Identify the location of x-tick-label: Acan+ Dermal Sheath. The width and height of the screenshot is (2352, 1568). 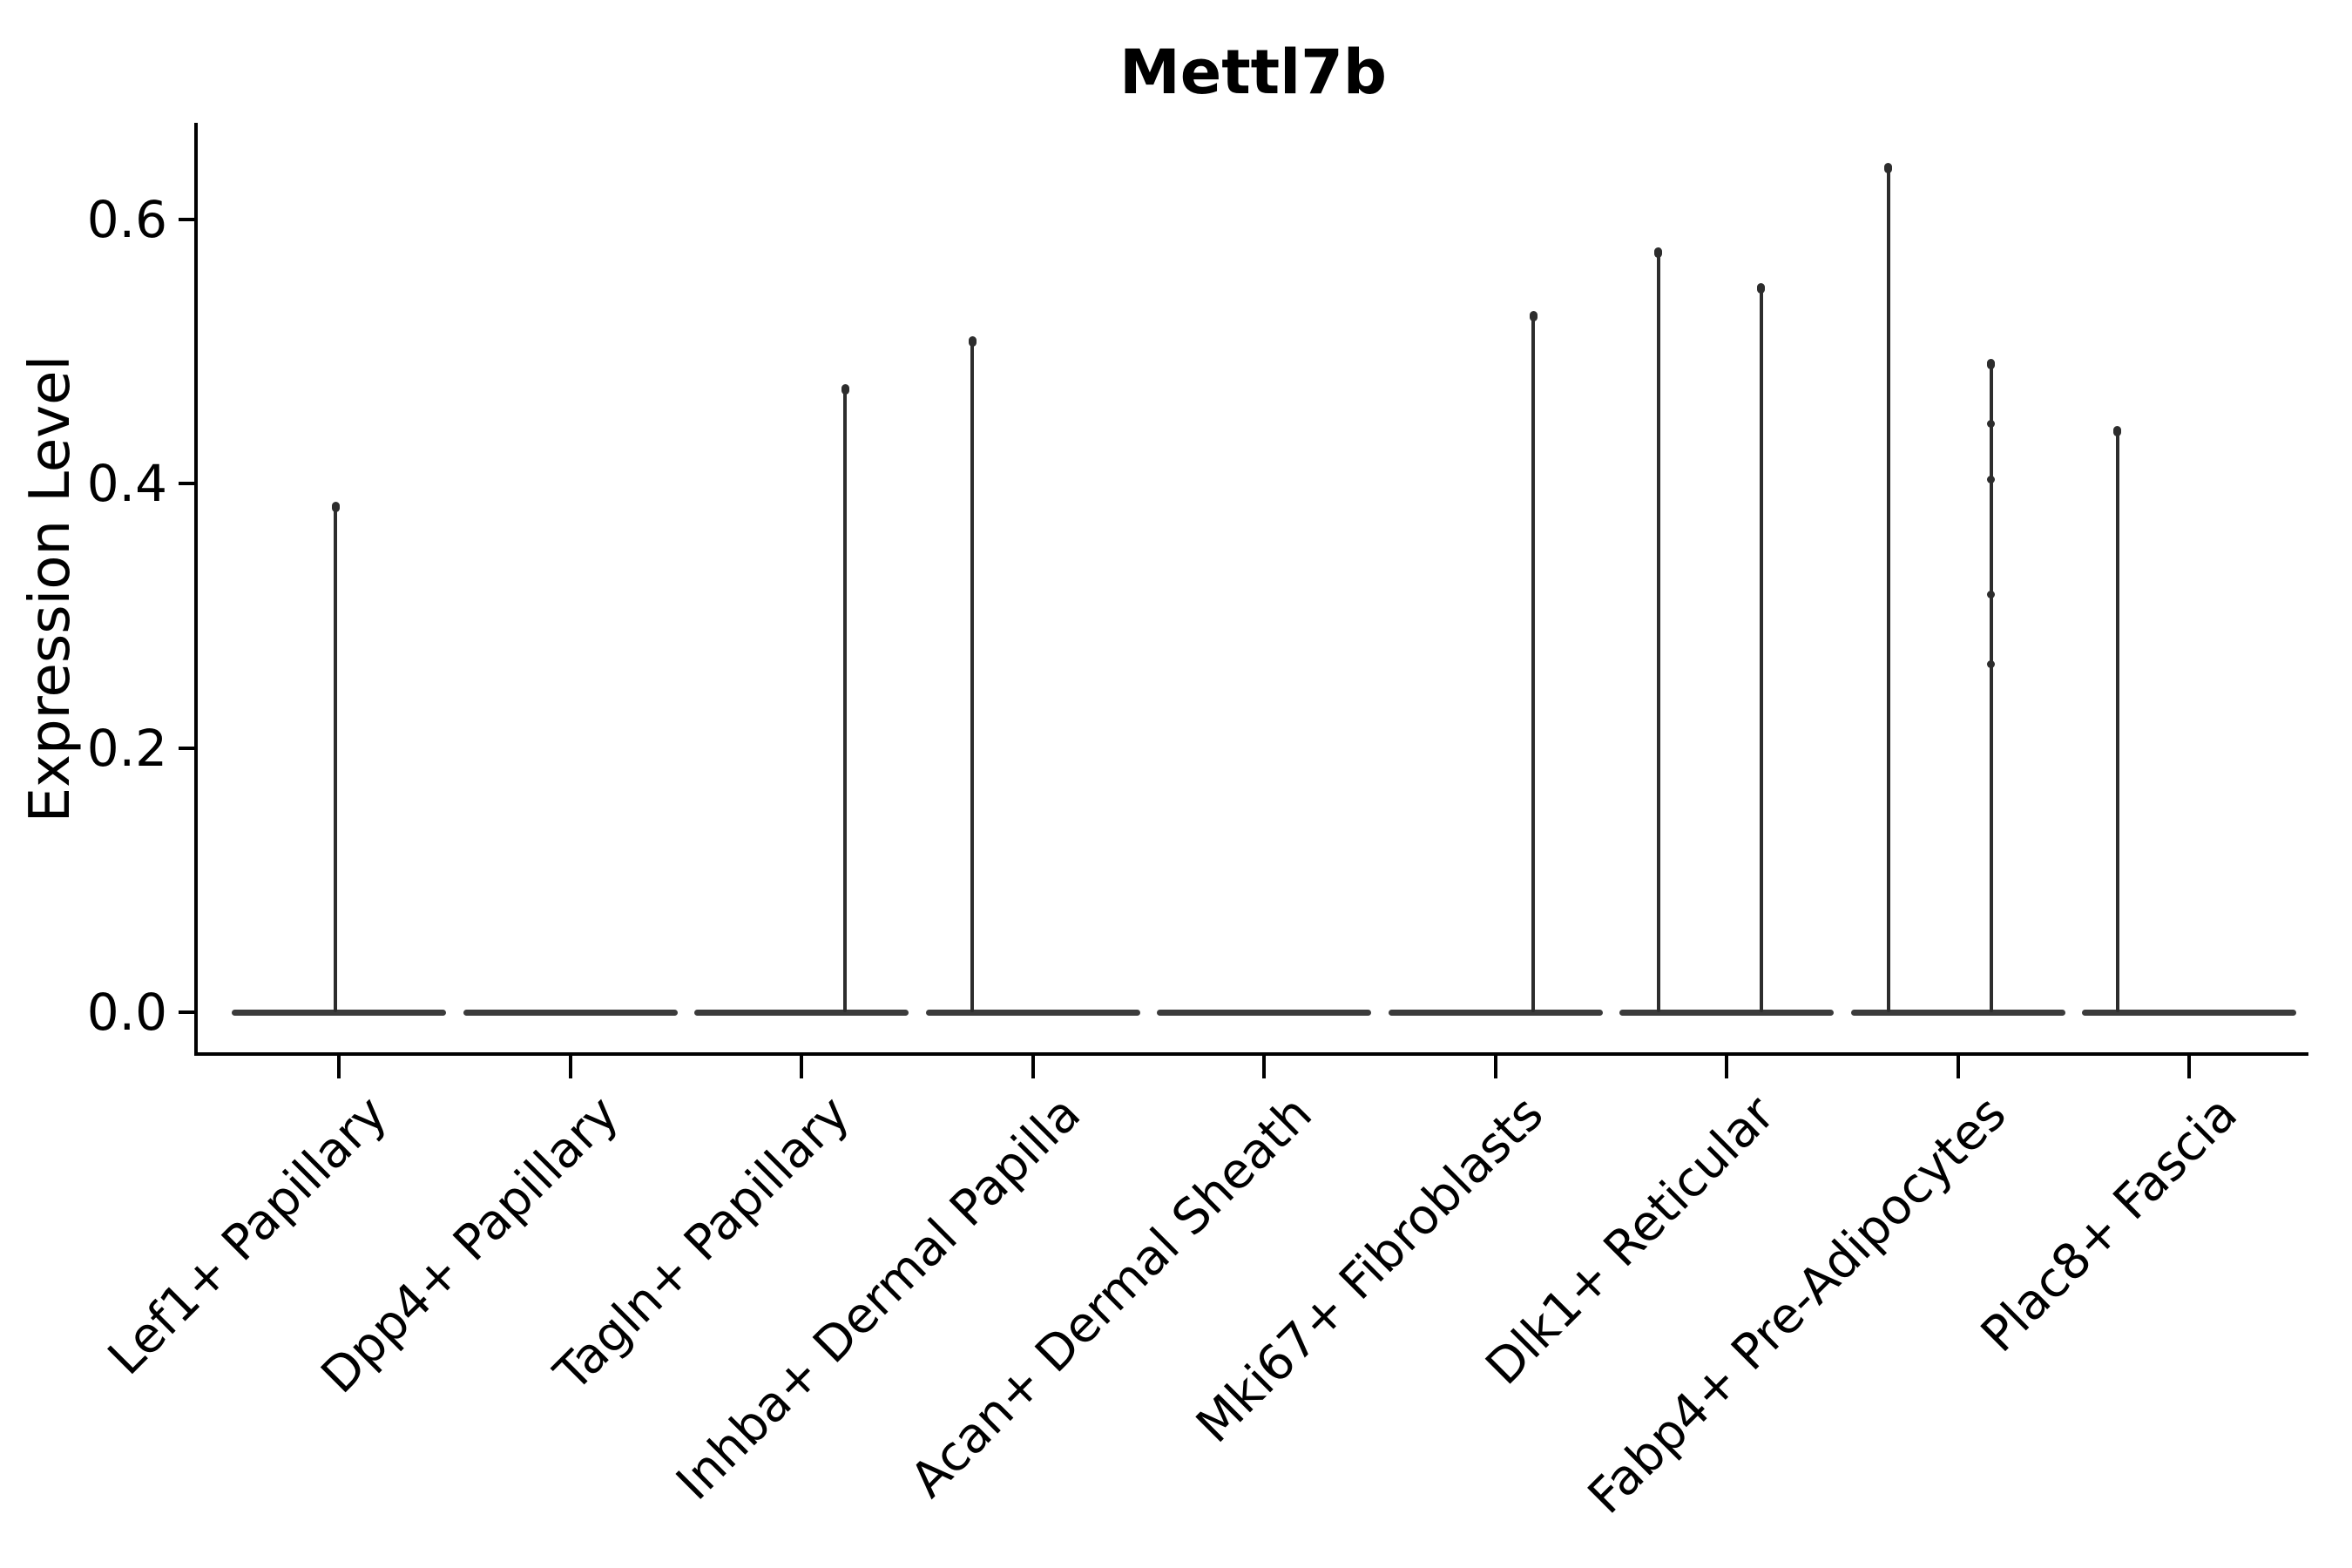
(1112, 1297).